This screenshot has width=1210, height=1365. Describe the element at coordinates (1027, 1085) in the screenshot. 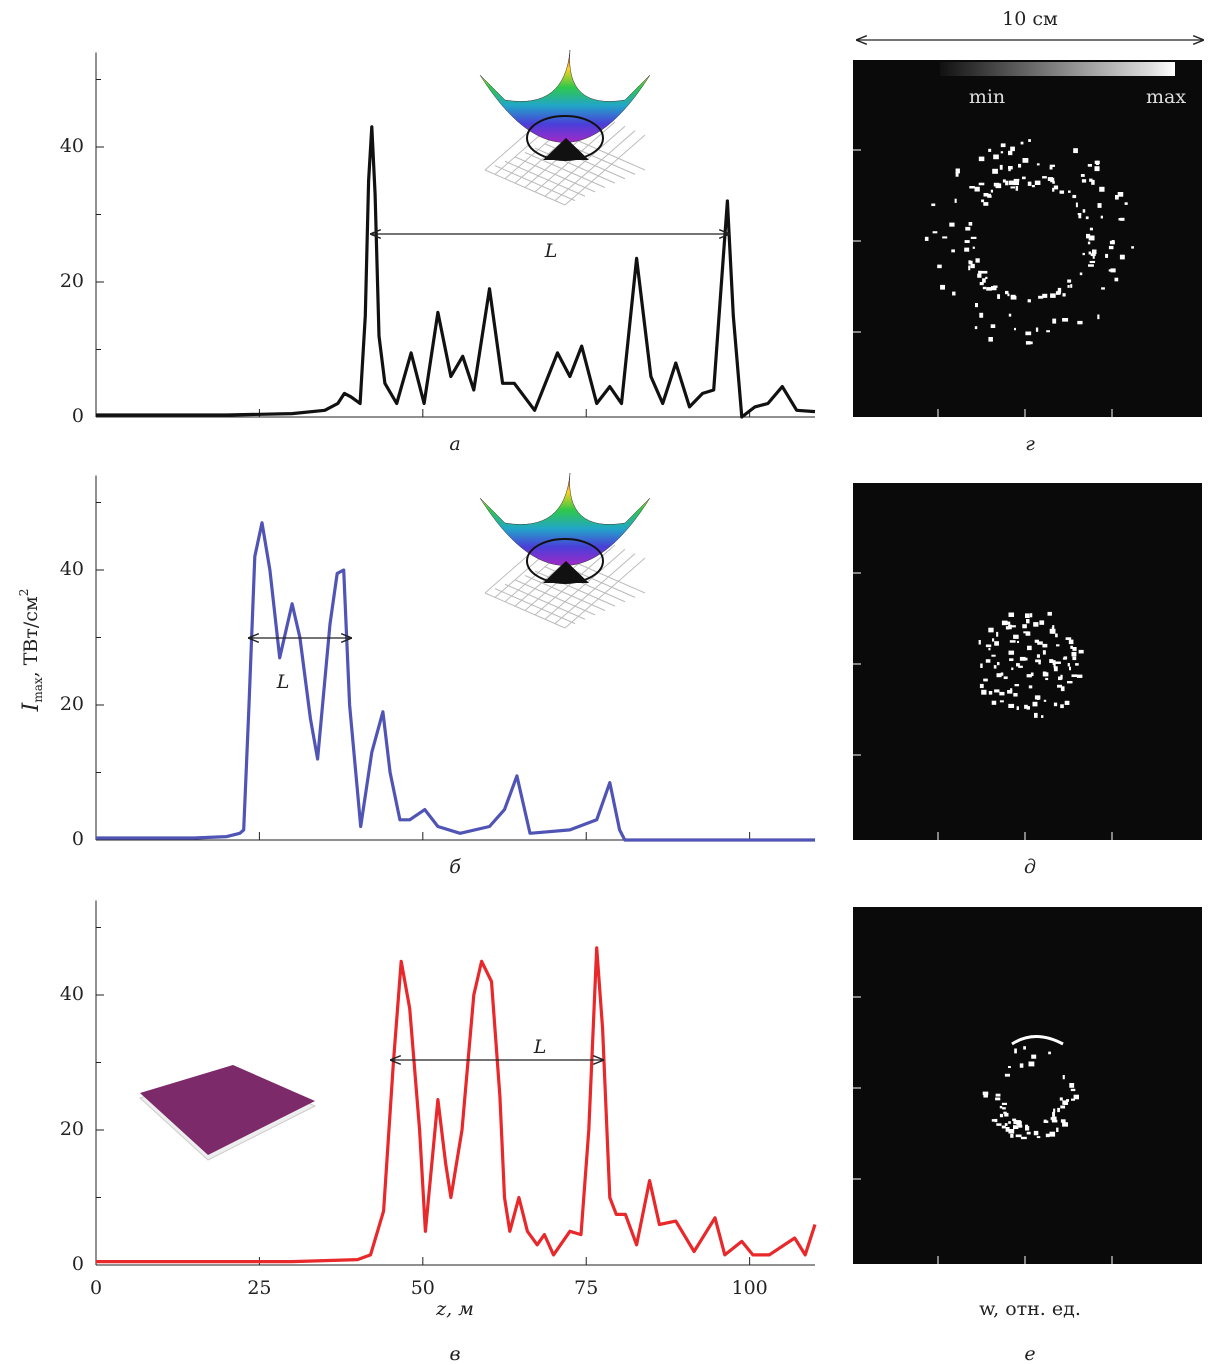

I see `beam-image` at that location.